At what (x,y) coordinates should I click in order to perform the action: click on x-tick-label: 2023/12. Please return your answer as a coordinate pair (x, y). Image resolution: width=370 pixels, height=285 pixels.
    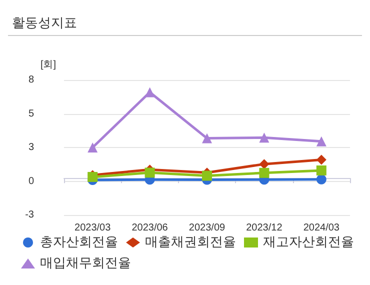
    Looking at the image, I should click on (264, 228).